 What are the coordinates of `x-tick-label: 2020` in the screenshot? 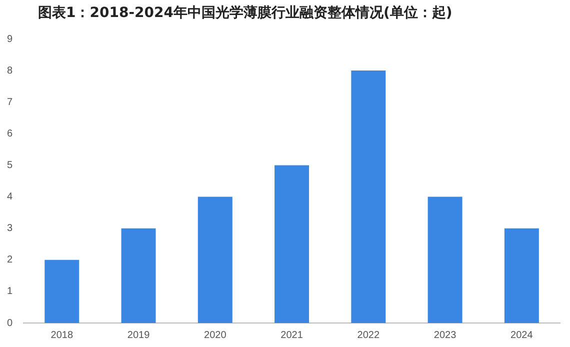 It's located at (215, 335).